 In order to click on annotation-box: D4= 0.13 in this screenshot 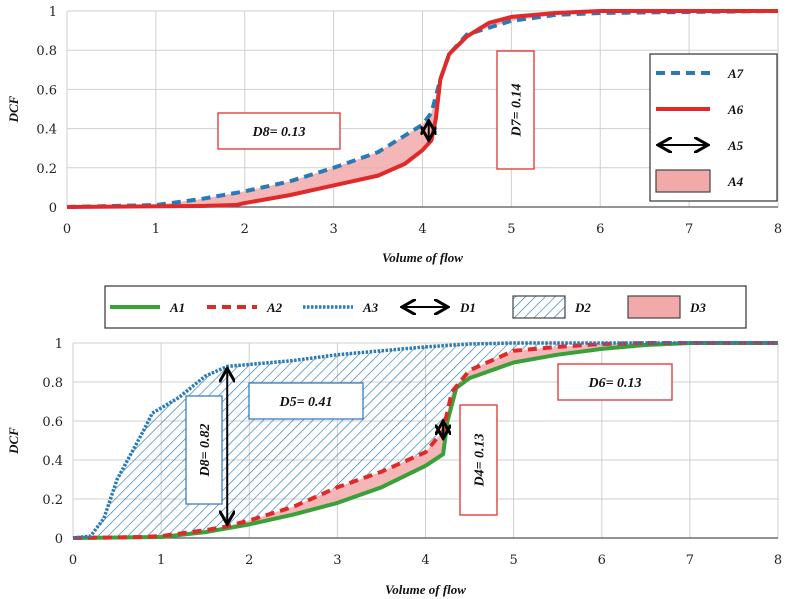, I will do `click(478, 460)`.